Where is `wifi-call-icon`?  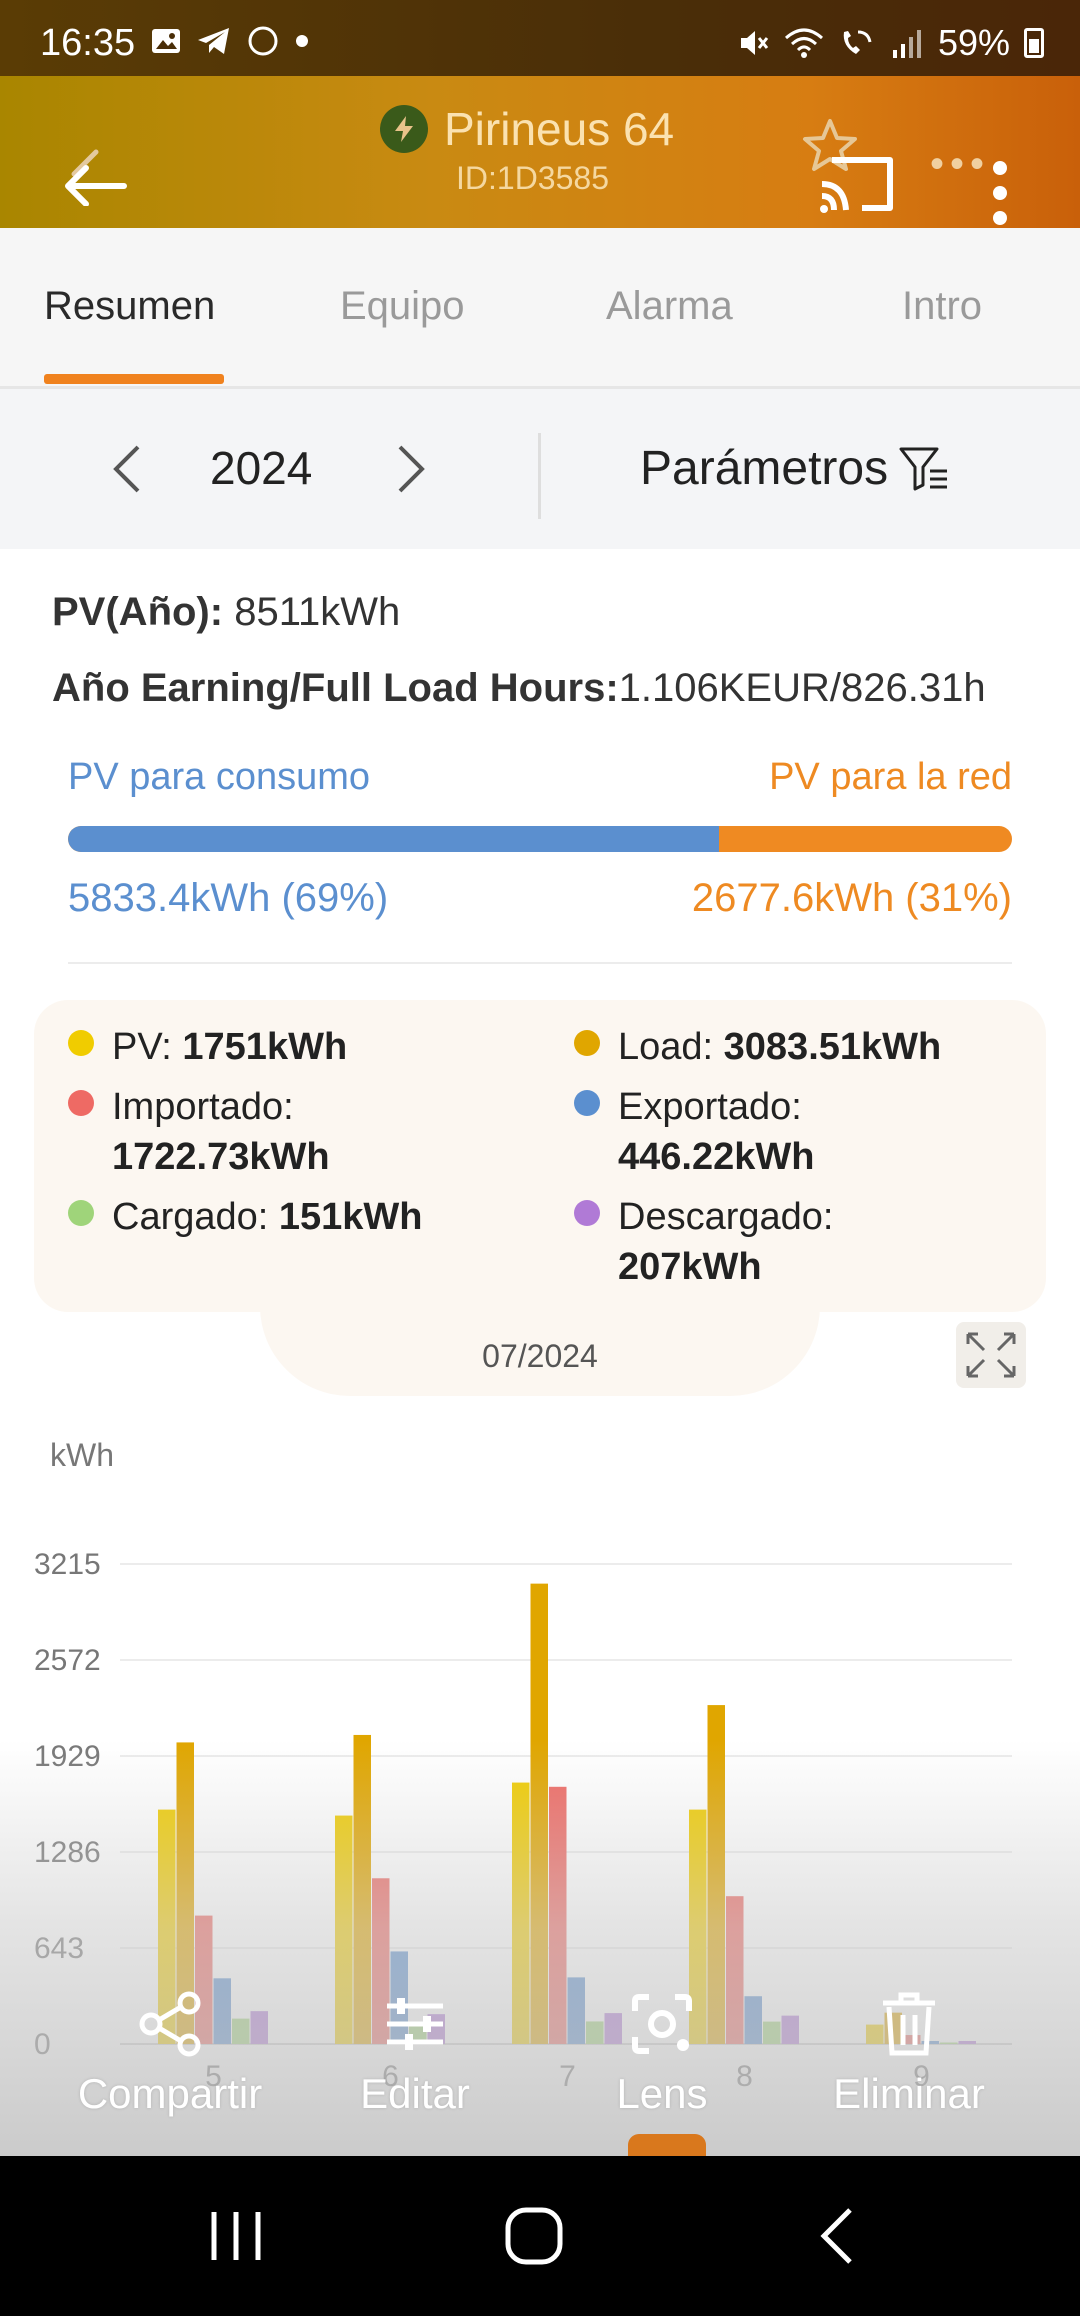 wifi-call-icon is located at coordinates (857, 42).